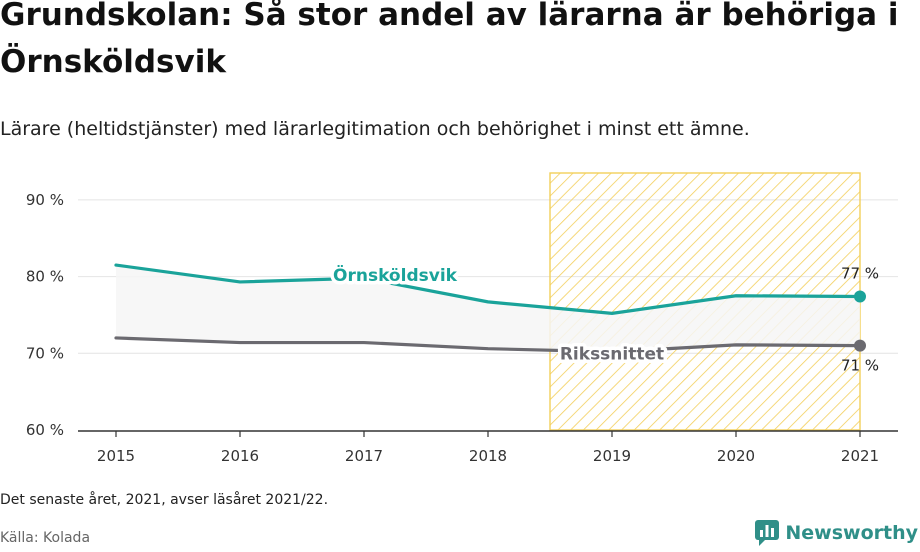 This screenshot has width=920, height=552. Describe the element at coordinates (860, 274) in the screenshot. I see `end-value-label: 77 %` at that location.